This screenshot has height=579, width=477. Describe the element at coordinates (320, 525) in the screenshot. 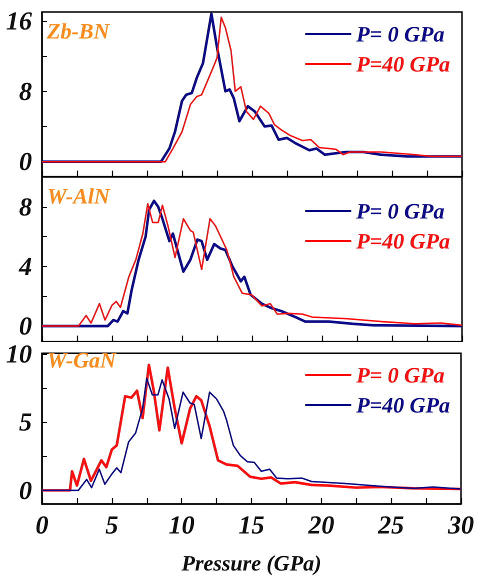

I see `x-tick-label: 20` at that location.